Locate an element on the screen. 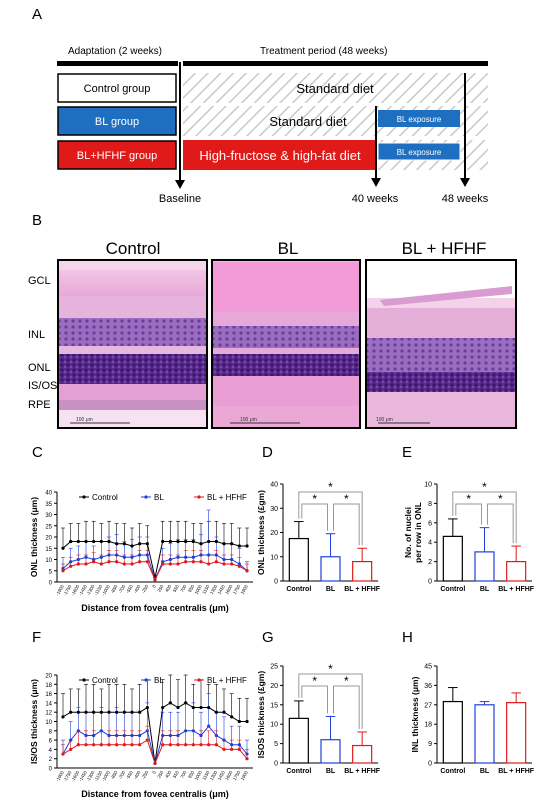 The image size is (550, 804). chart-e-category-label: BL + HFHF is located at coordinates (516, 589).